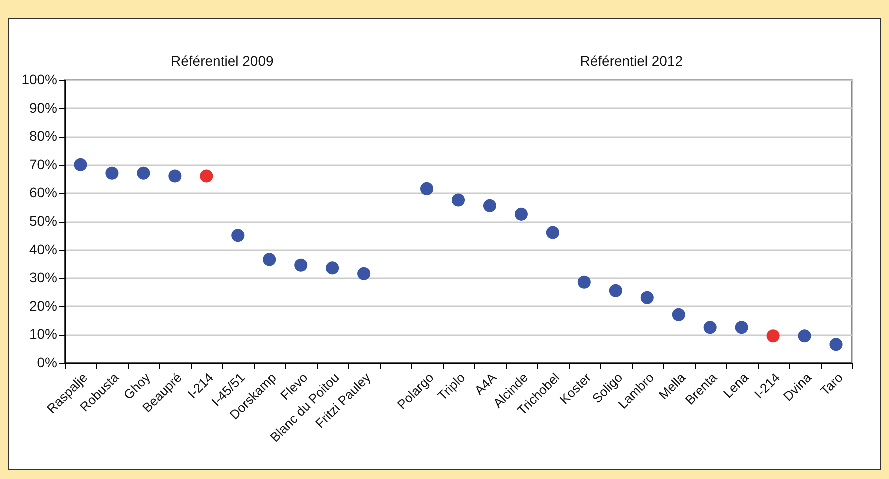 The width and height of the screenshot is (889, 479). I want to click on y-tick-label: 20%, so click(43, 306).